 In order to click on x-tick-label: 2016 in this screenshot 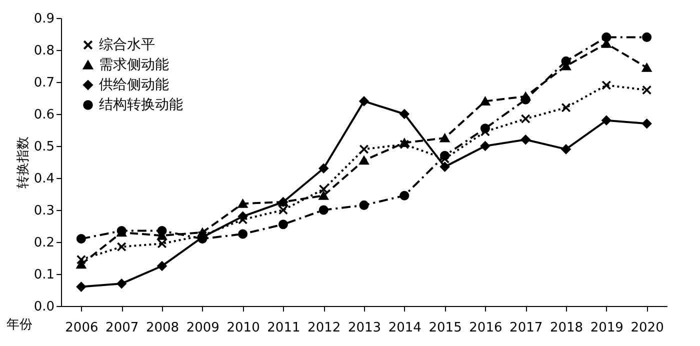, I will do `click(485, 328)`.